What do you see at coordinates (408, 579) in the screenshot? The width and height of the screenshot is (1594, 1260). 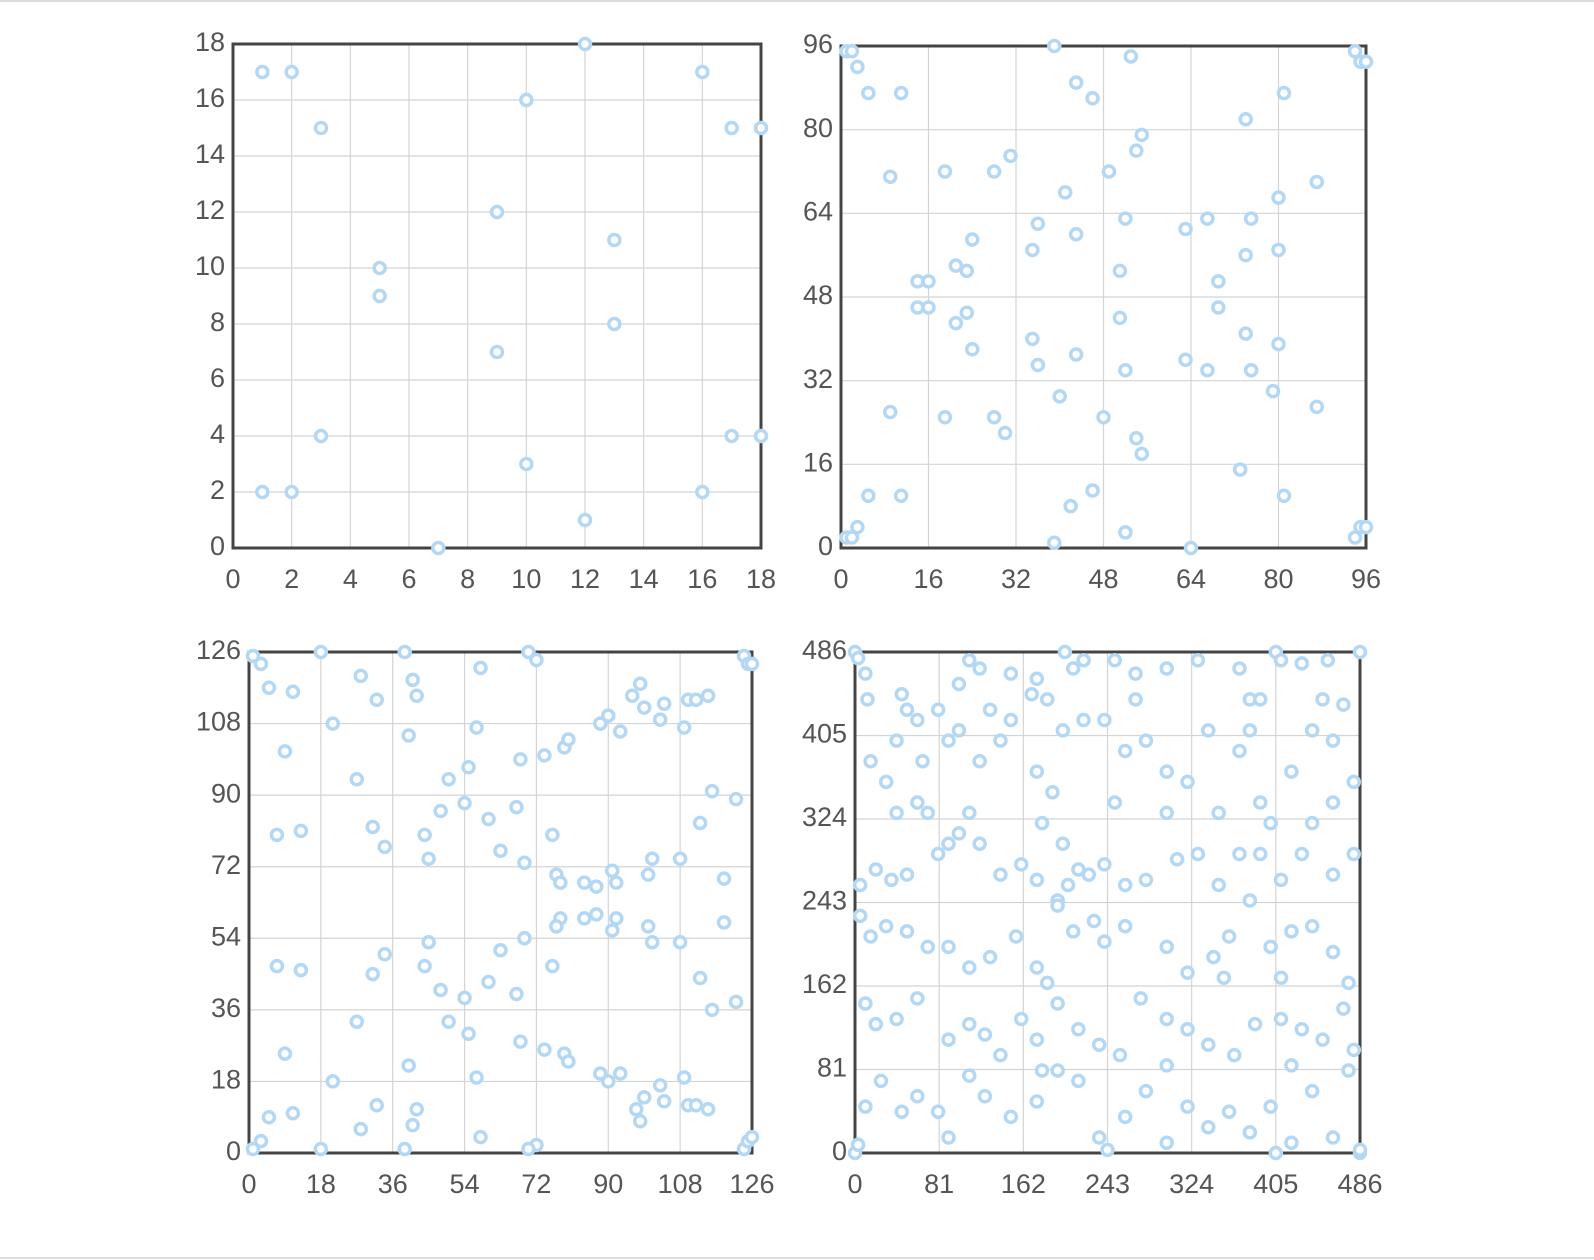 I see `x-tick-label: 6` at bounding box center [408, 579].